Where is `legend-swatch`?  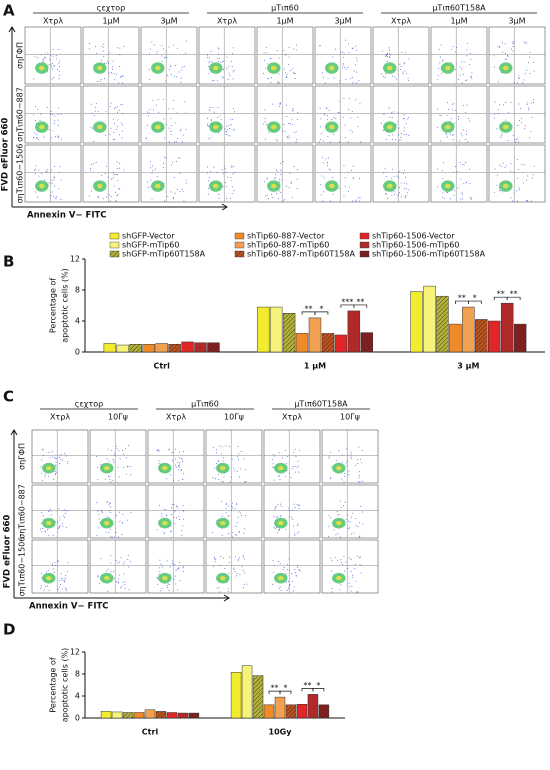
legend-swatch is located at coordinates (364, 236).